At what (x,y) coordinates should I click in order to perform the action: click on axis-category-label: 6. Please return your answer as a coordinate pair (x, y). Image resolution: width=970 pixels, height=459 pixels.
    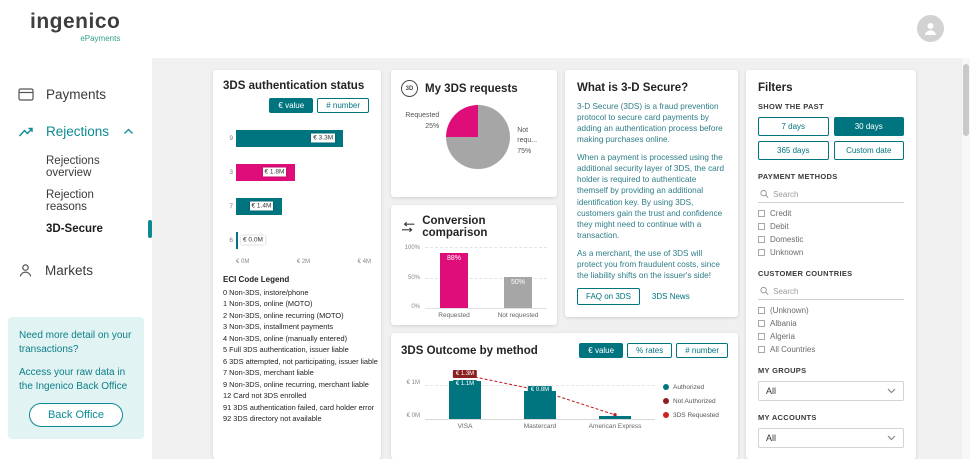
    Looking at the image, I should click on (231, 240).